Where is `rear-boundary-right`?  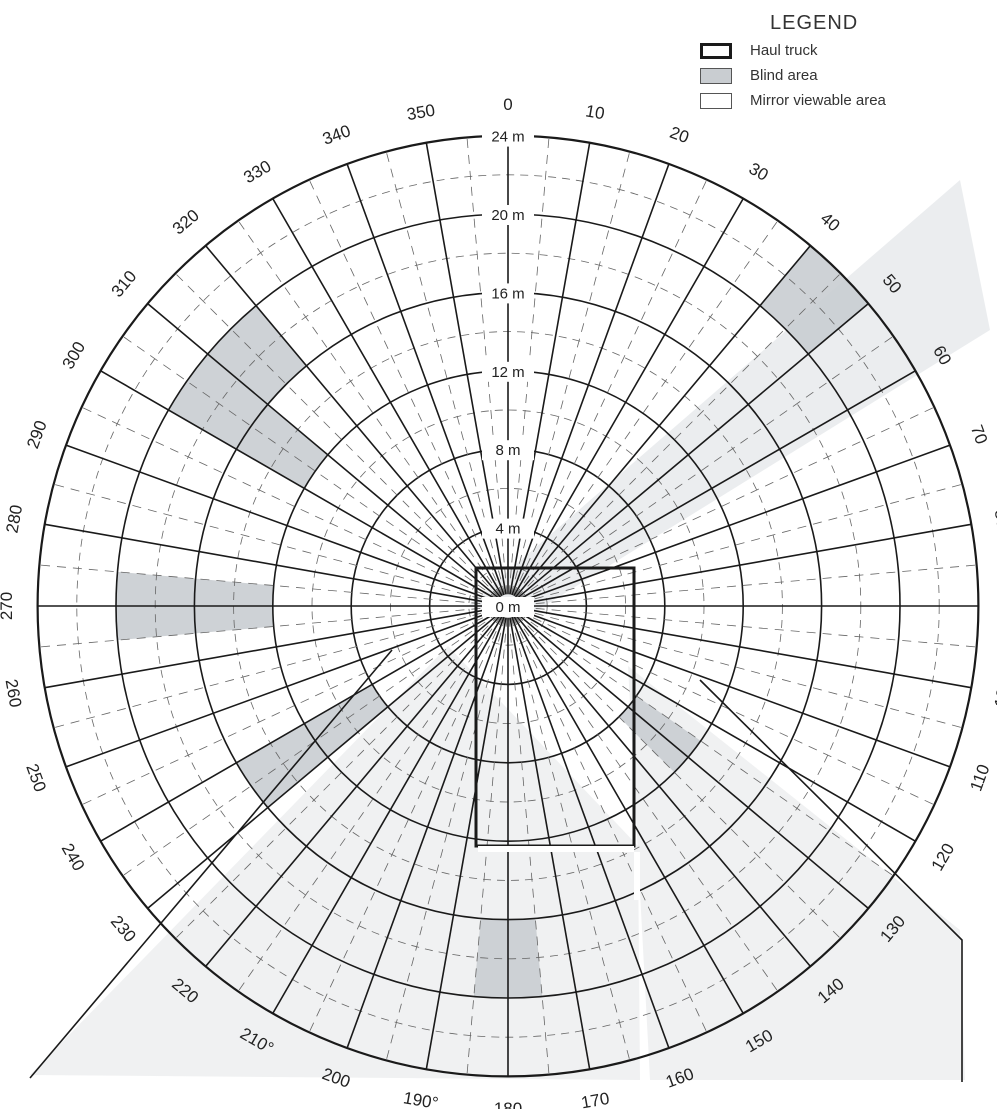 rear-boundary-right is located at coordinates (831, 880).